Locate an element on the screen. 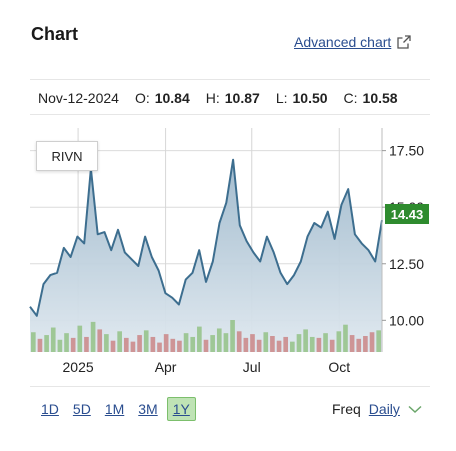  advanced-chart-link: Advanced chart is located at coordinates (352, 42).